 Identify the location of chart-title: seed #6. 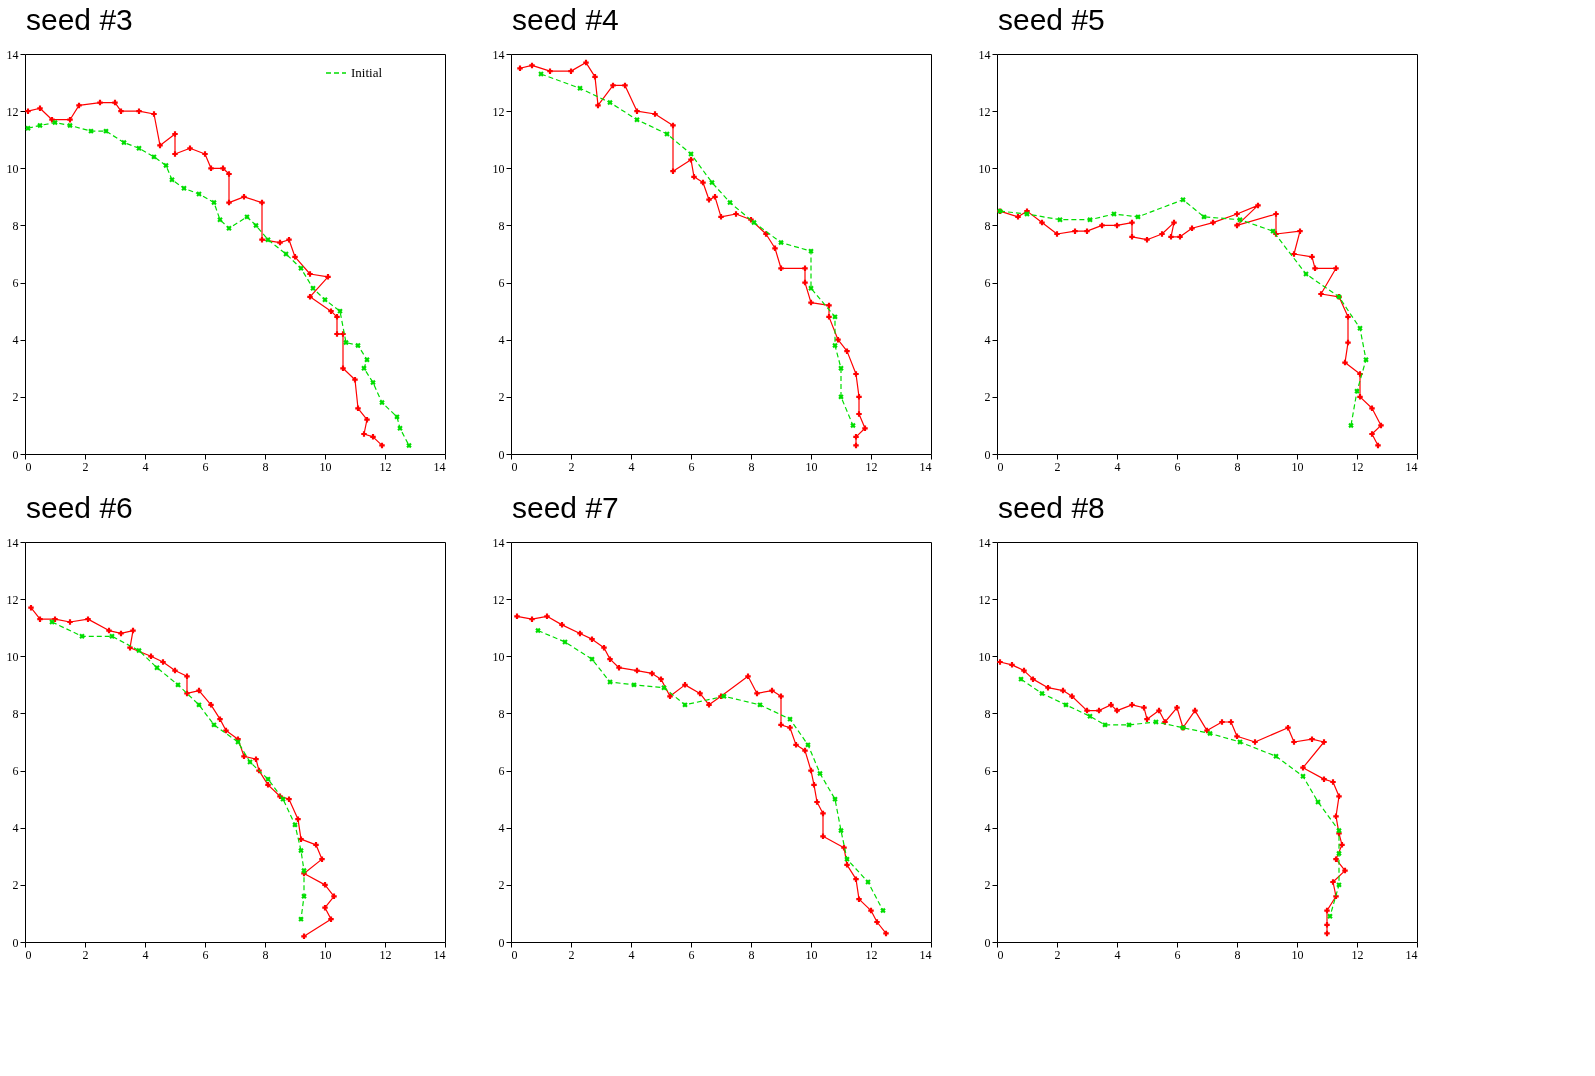
(79, 507).